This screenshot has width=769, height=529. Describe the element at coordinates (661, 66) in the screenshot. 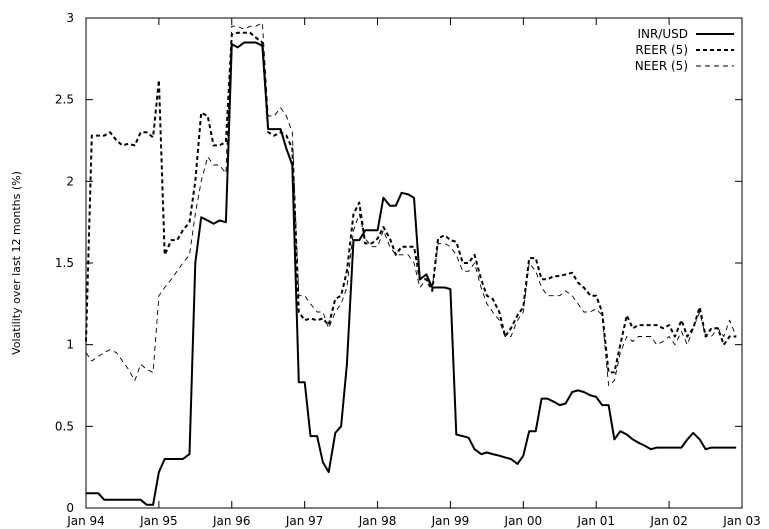

I see `legend-label: NEER (5)` at that location.